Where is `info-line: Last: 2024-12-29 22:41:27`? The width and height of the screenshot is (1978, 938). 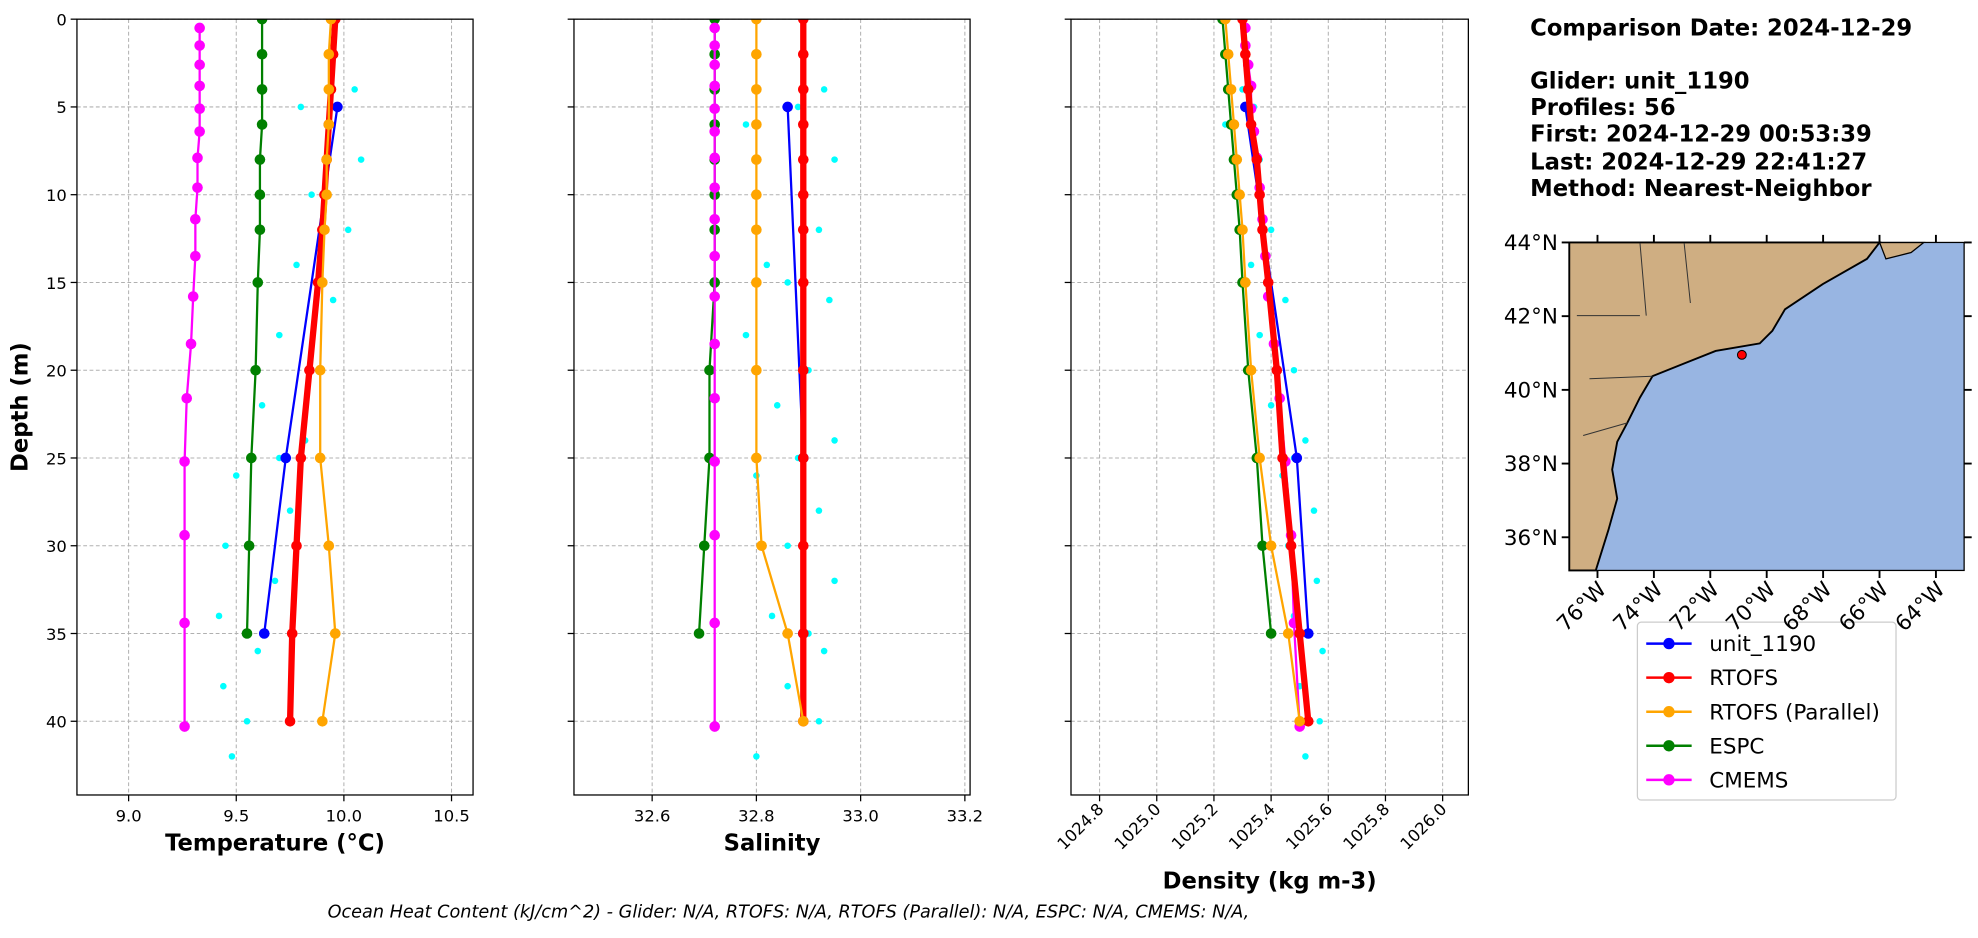
info-line: Last: 2024-12-29 22:41:27 is located at coordinates (1698, 162).